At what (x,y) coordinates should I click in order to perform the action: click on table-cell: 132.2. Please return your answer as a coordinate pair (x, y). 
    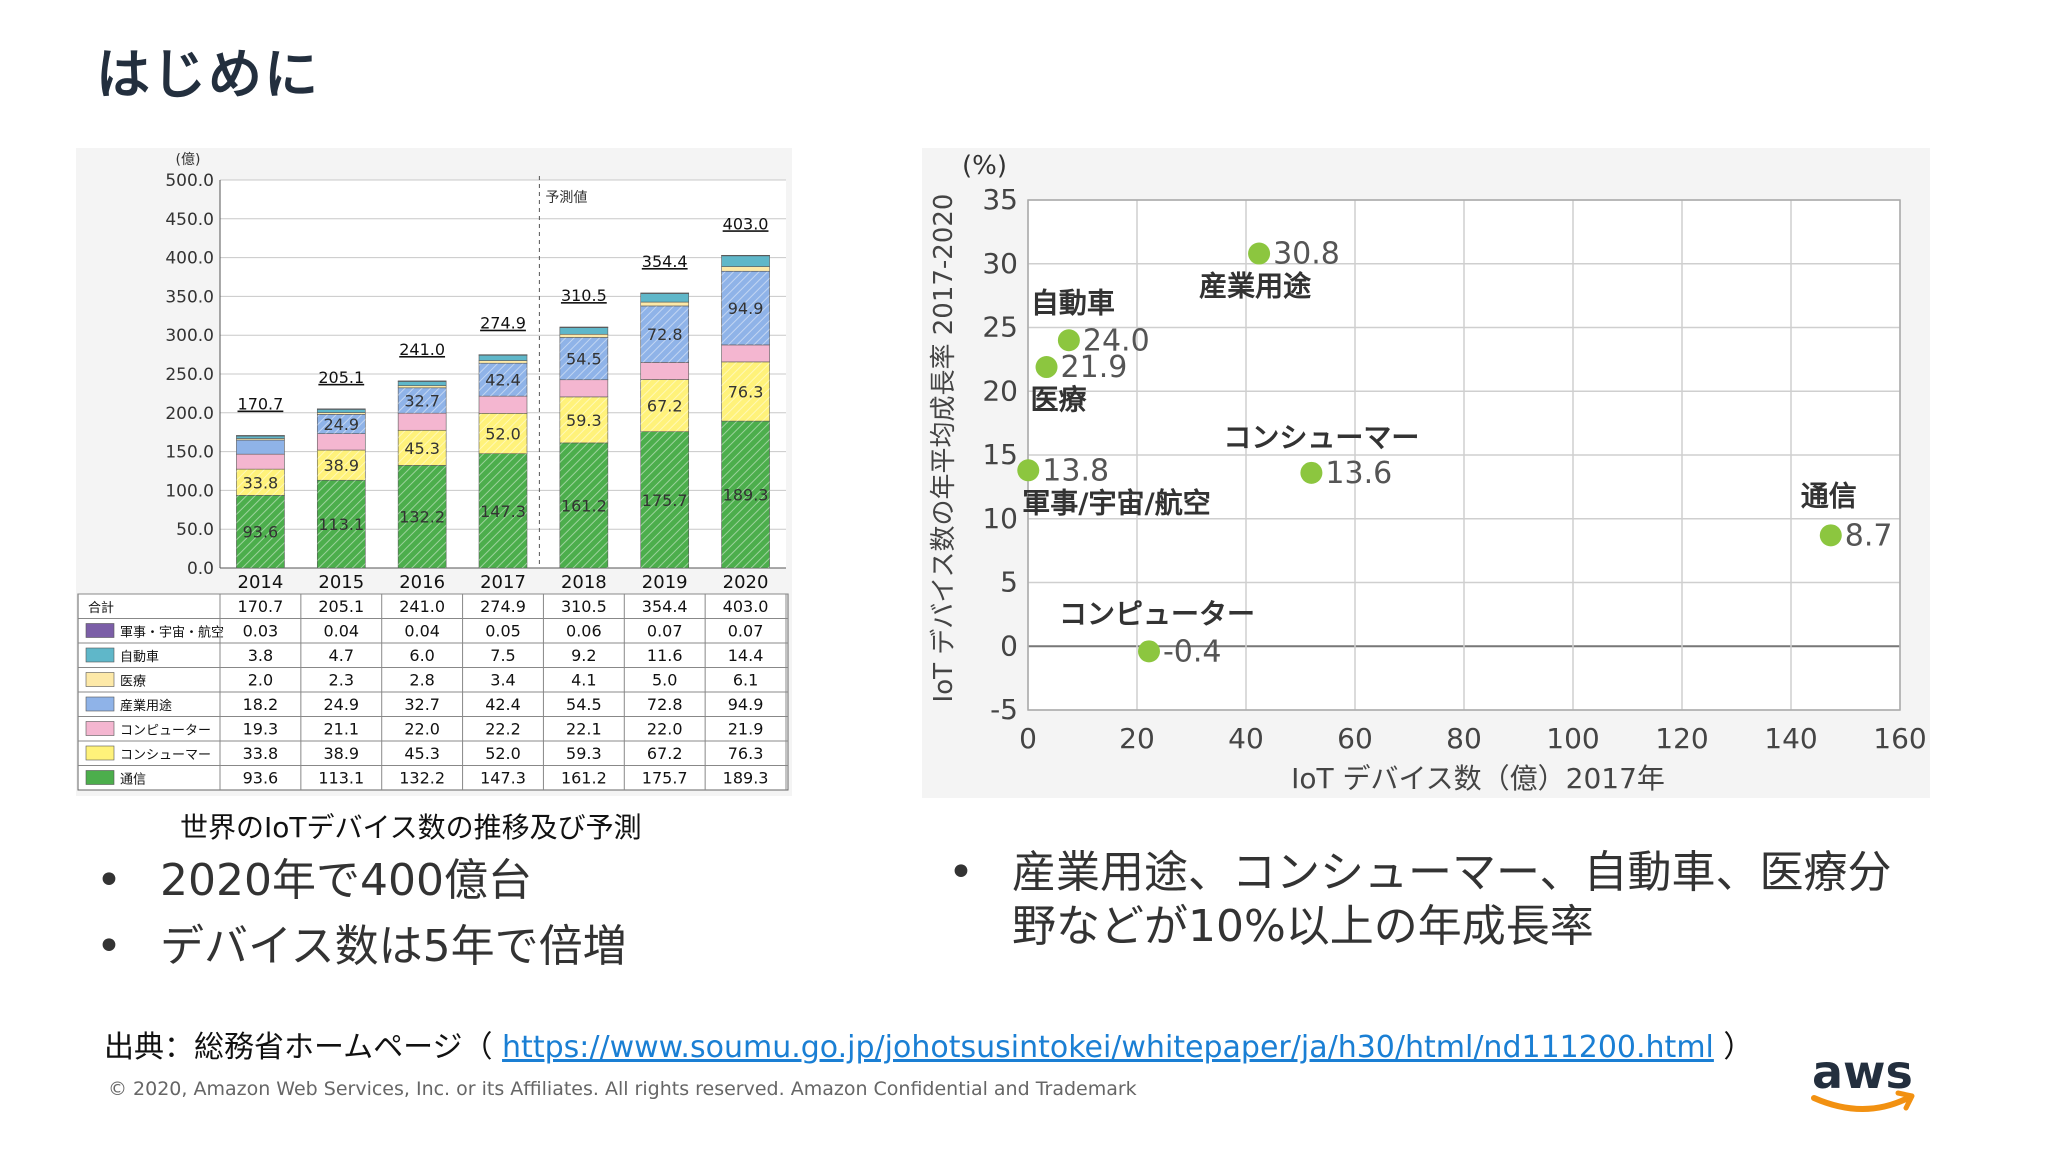
    Looking at the image, I should click on (422, 778).